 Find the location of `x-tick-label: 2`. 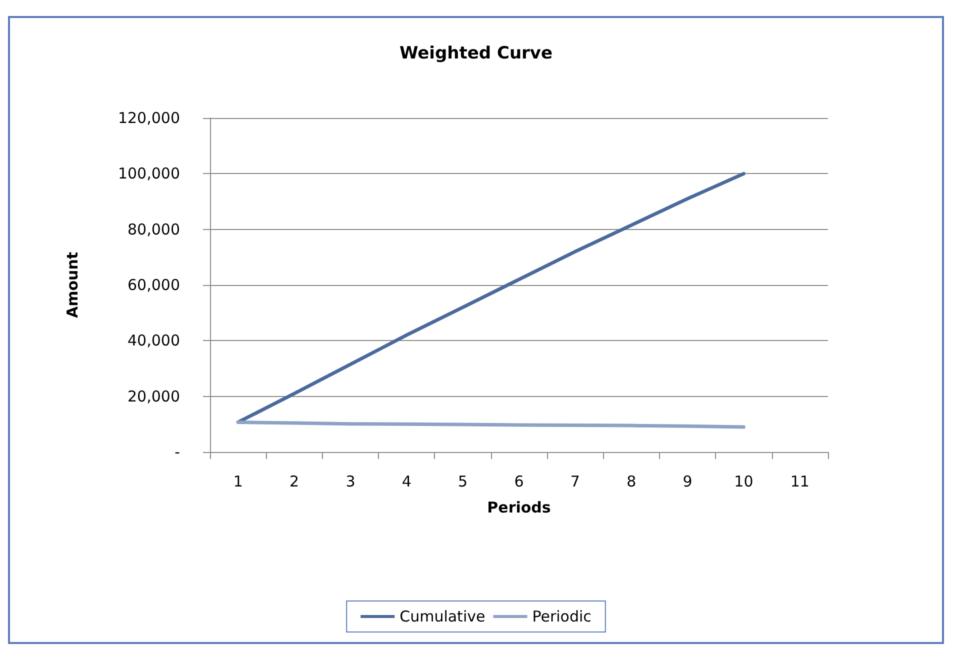

x-tick-label: 2 is located at coordinates (295, 481).